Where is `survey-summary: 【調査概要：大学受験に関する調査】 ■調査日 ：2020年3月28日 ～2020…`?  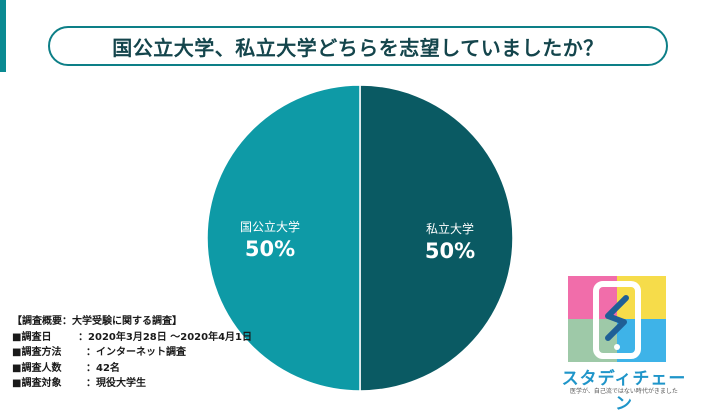 survey-summary: 【調査概要：大学受験に関する調査】 ■調査日 ：2020年3月28日 ～2020… is located at coordinates (132, 353).